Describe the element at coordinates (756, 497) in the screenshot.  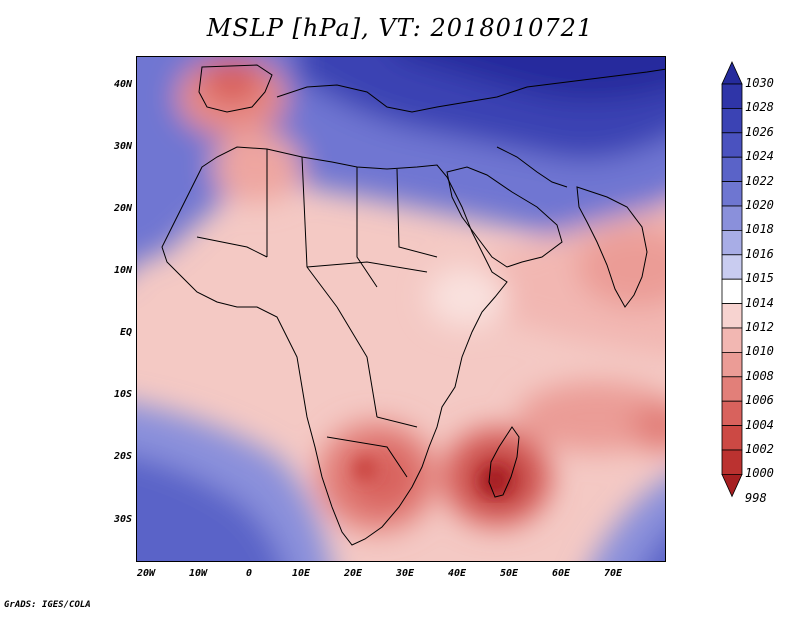
I see `colorbar-label: 998` at that location.